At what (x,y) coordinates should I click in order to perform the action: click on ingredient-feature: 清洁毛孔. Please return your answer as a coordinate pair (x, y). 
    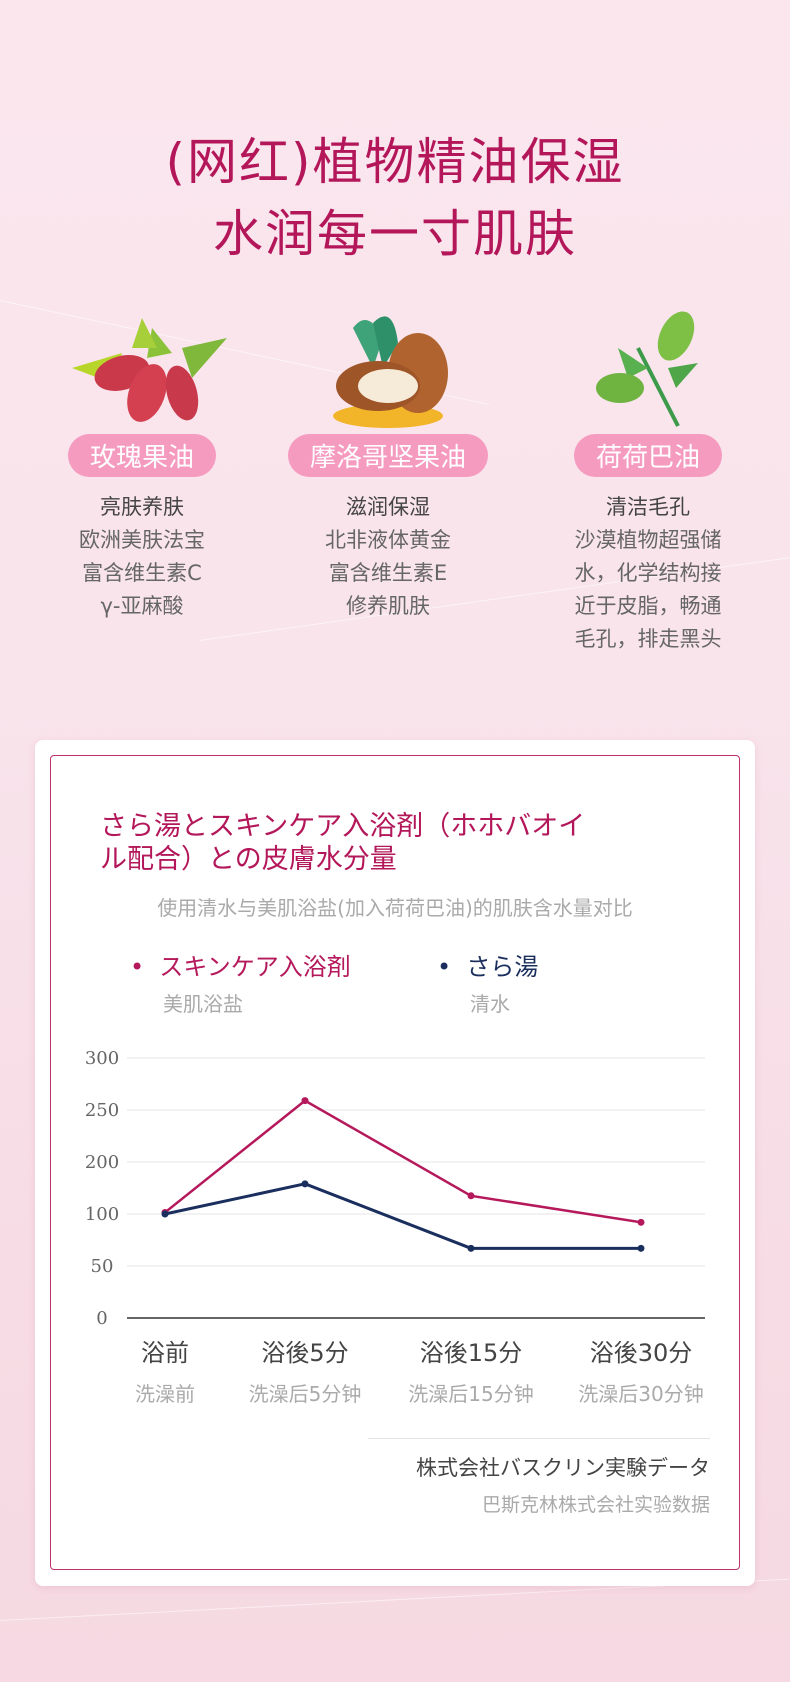
    Looking at the image, I should click on (648, 507).